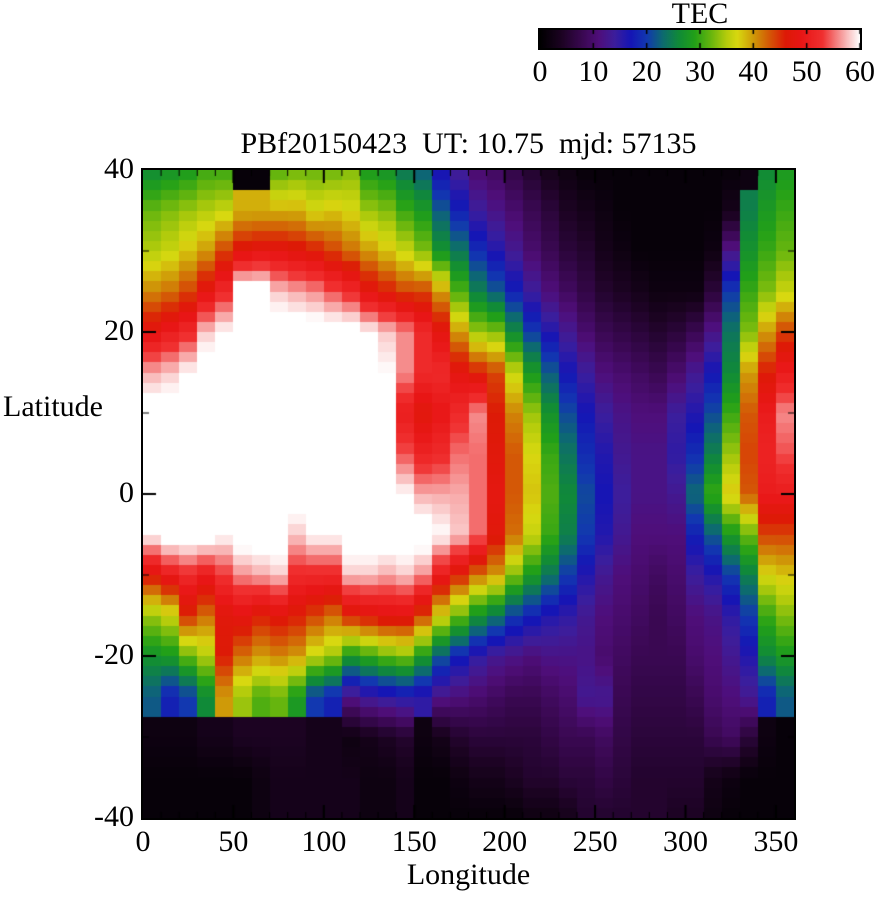  Describe the element at coordinates (505, 841) in the screenshot. I see `x-tick-label: 200` at that location.